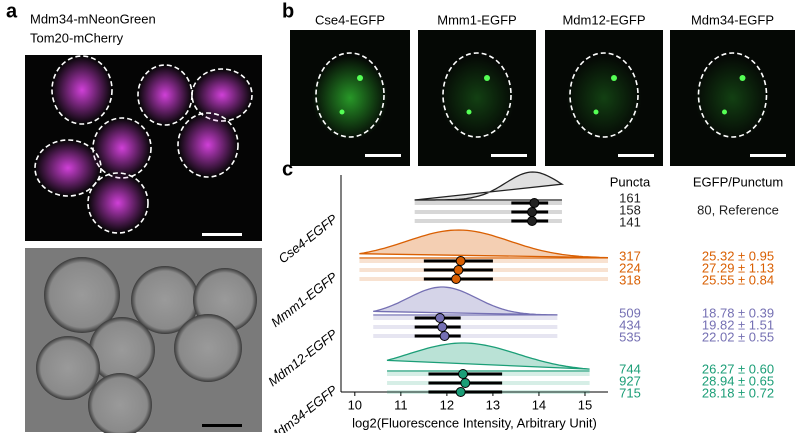 The image size is (800, 433). I want to click on puncta-count: 744, so click(630, 368).